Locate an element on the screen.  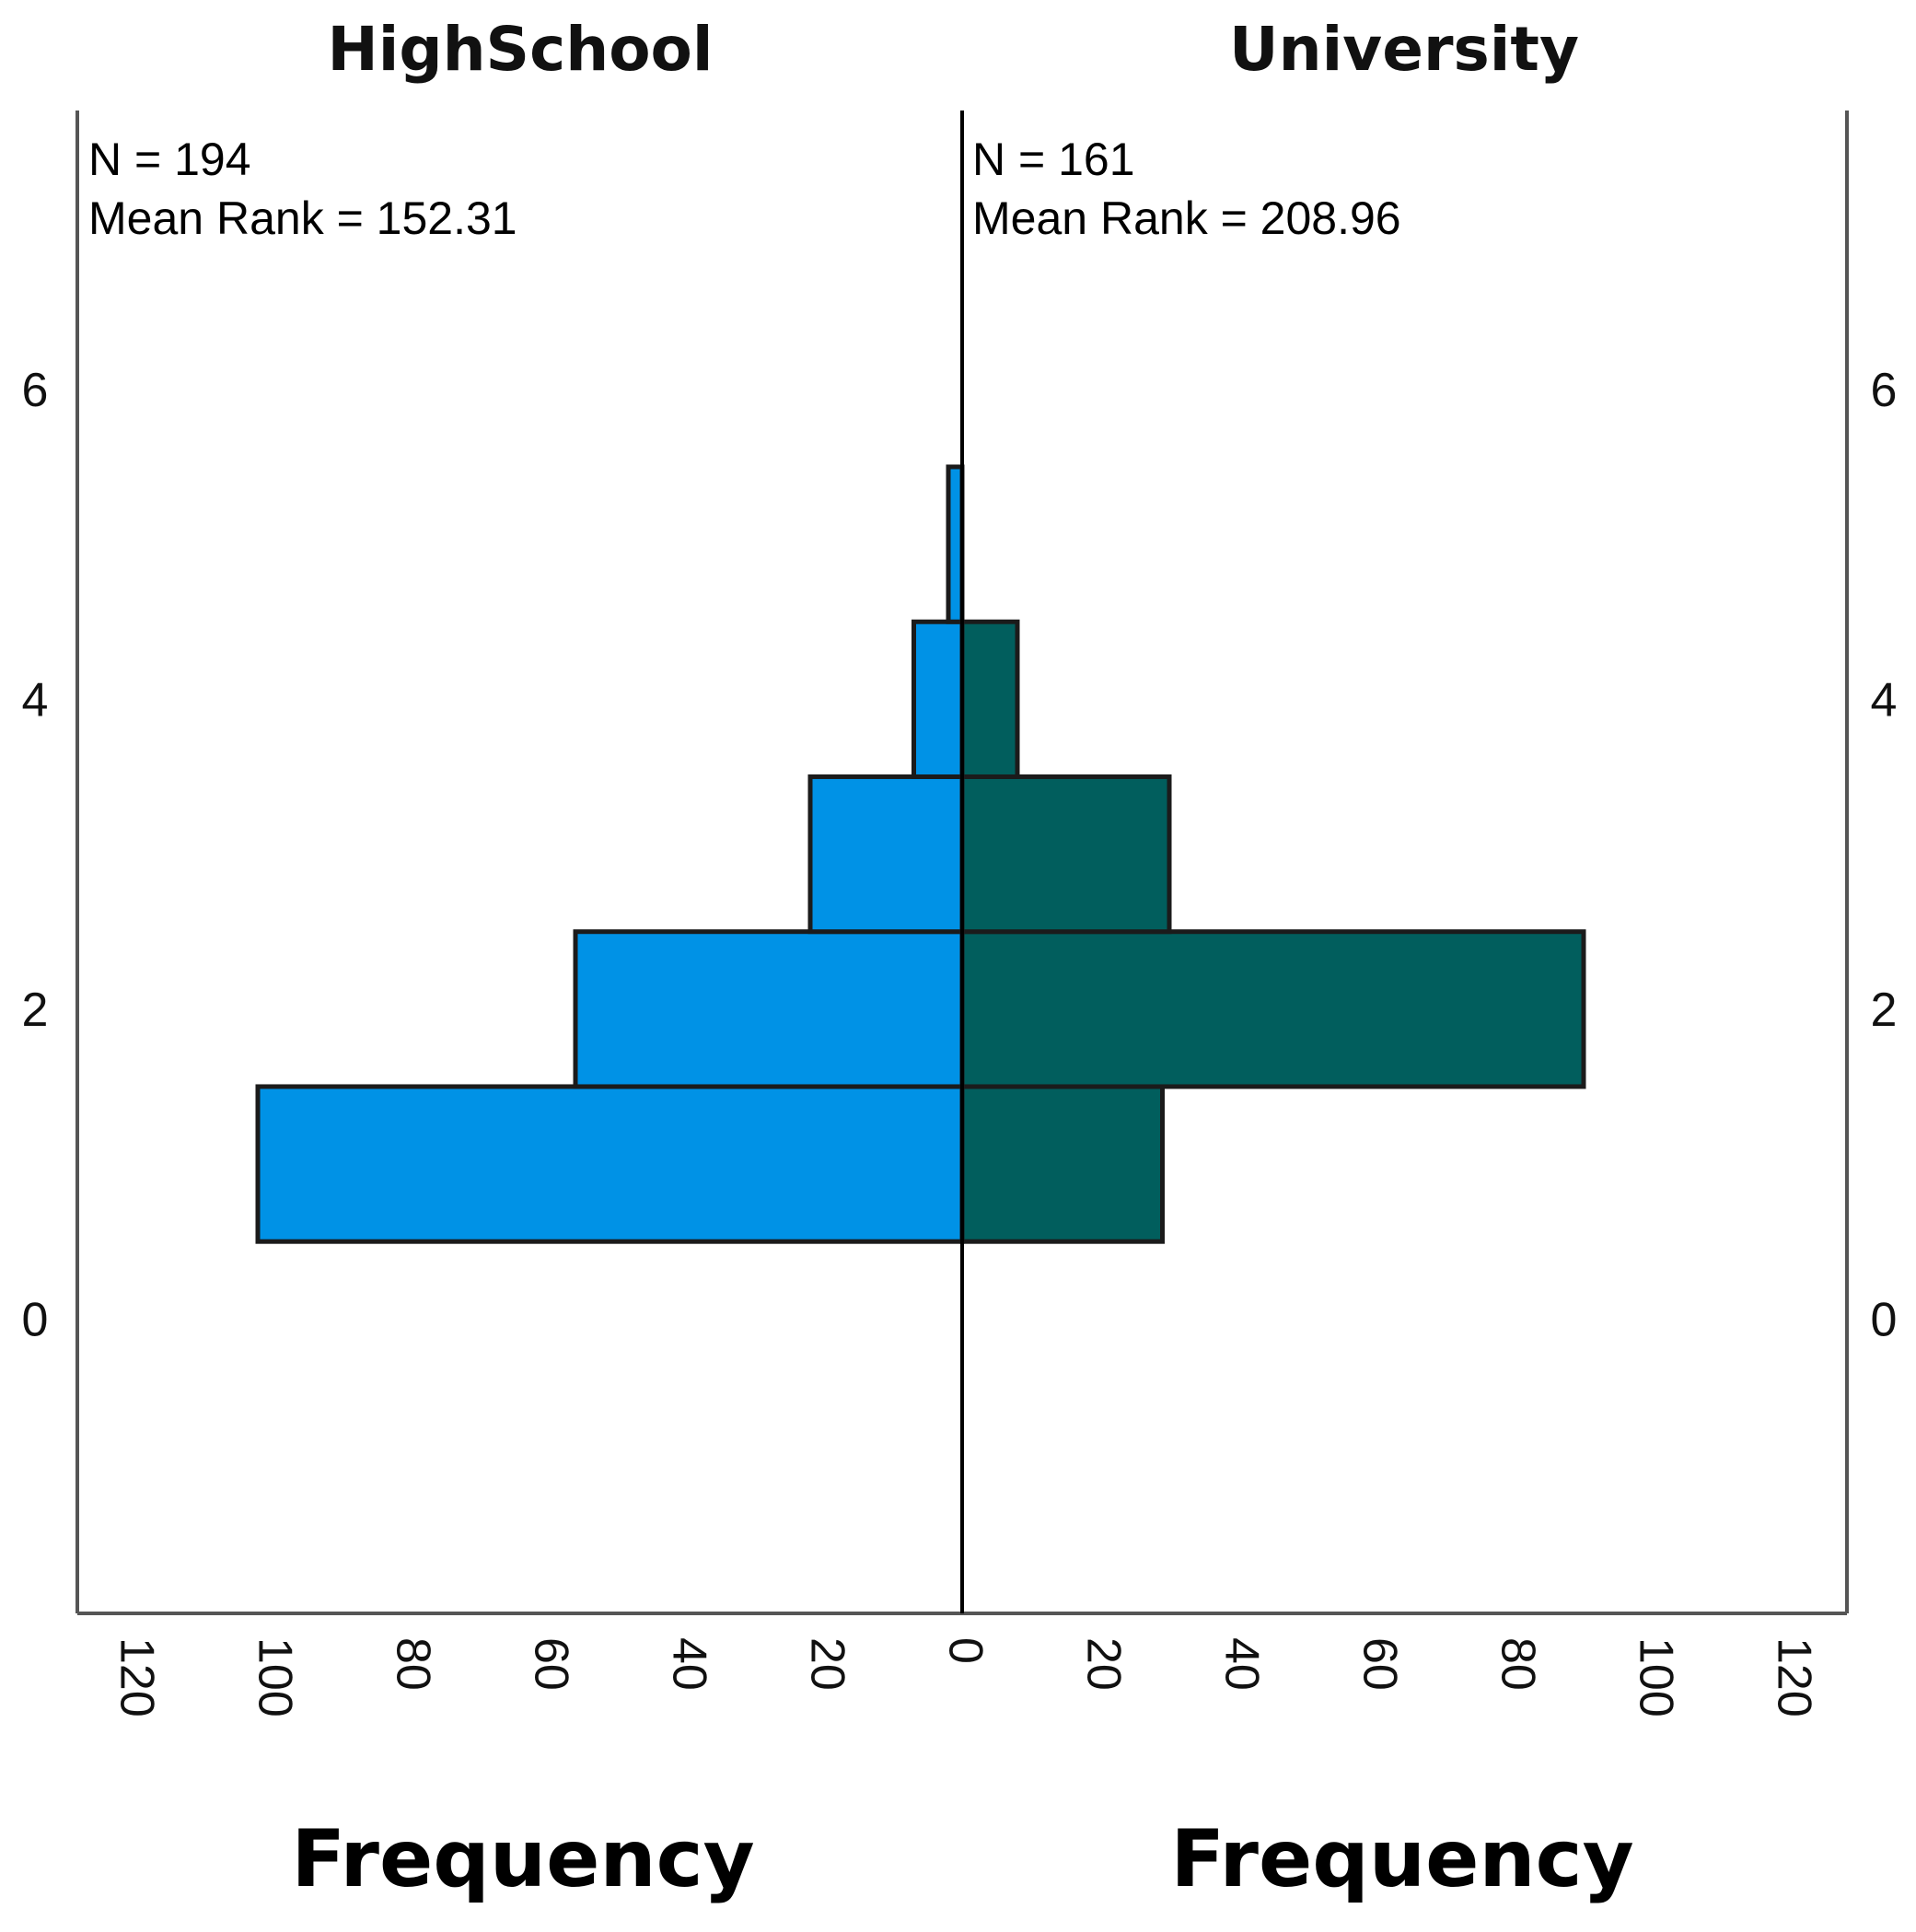
x-axis-title-right: Frequency is located at coordinates (1401, 1859).